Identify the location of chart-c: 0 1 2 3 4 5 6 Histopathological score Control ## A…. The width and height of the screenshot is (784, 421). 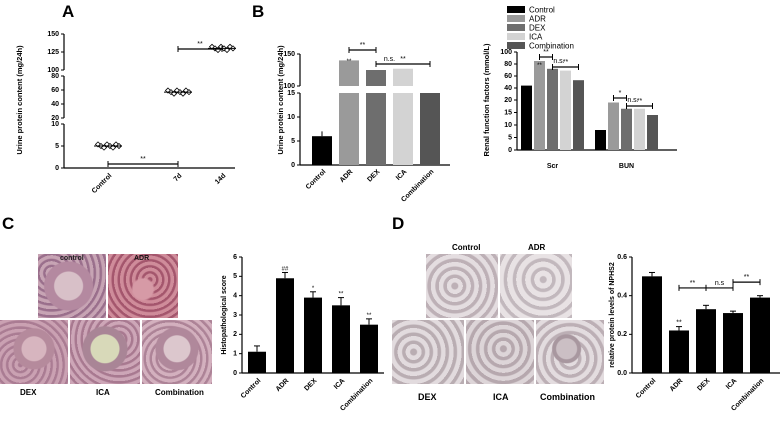
(302, 333).